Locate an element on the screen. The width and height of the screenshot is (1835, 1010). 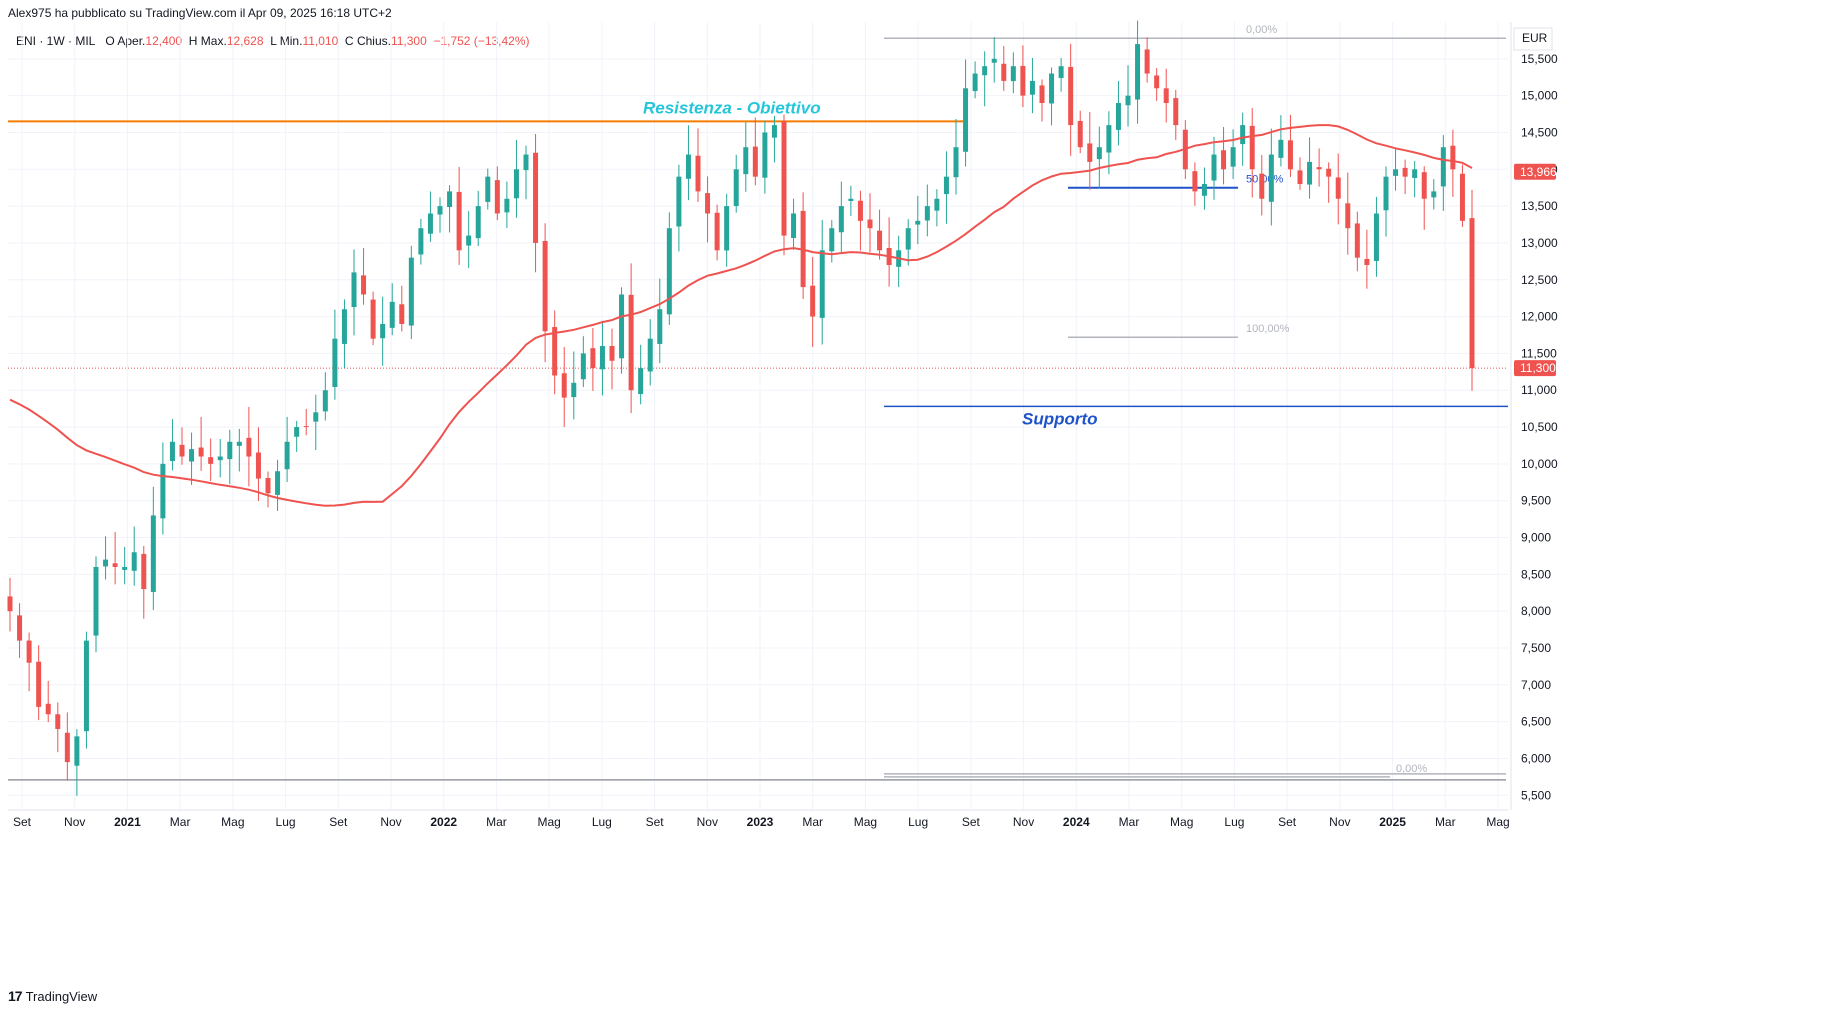
high-text: Max. is located at coordinates (213, 41).